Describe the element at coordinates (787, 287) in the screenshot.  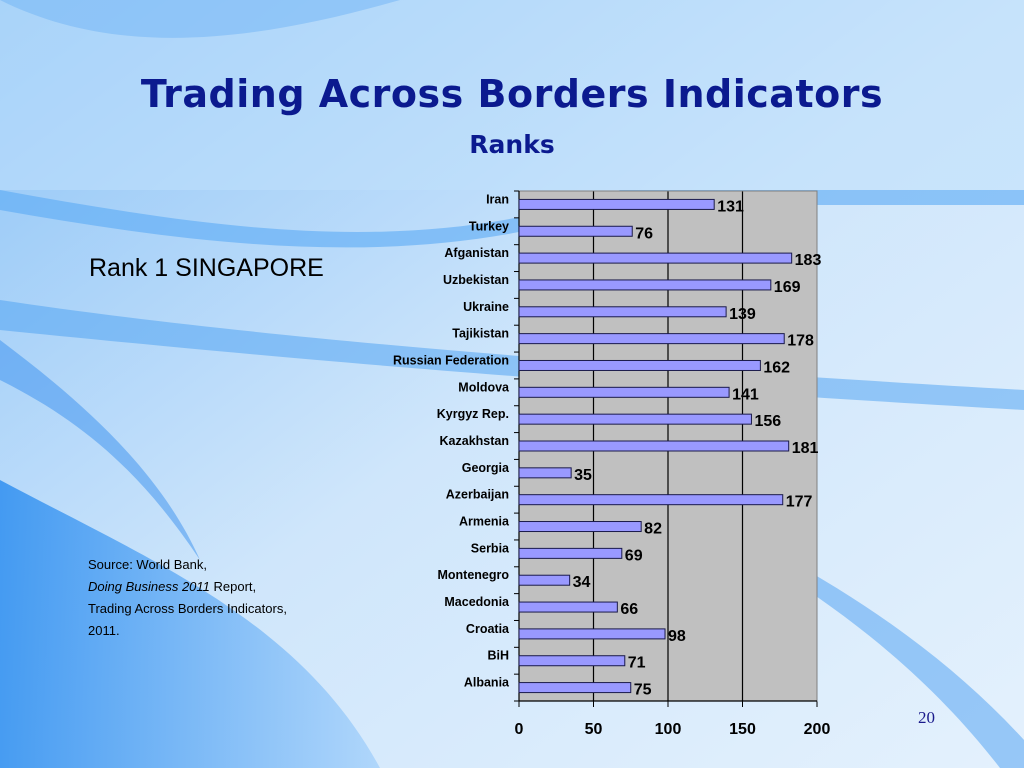
I see `data-label: 169` at that location.